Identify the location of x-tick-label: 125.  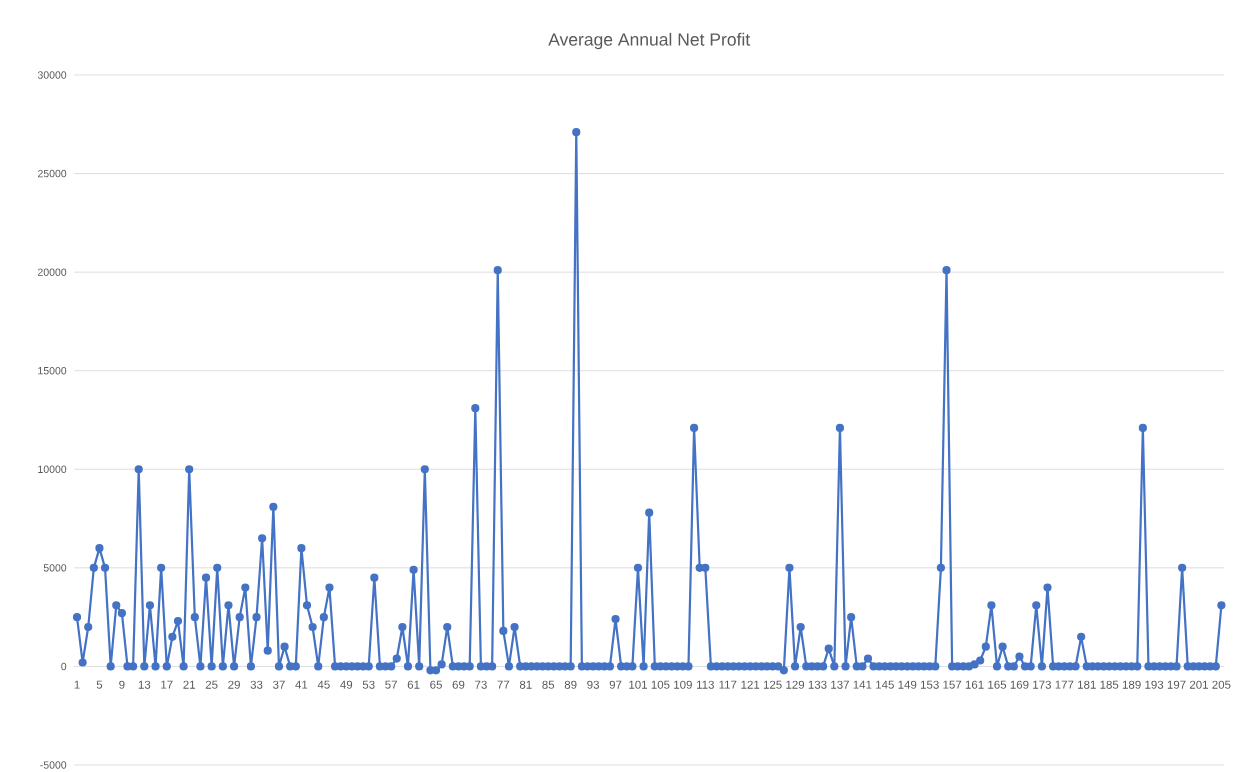
(772, 684).